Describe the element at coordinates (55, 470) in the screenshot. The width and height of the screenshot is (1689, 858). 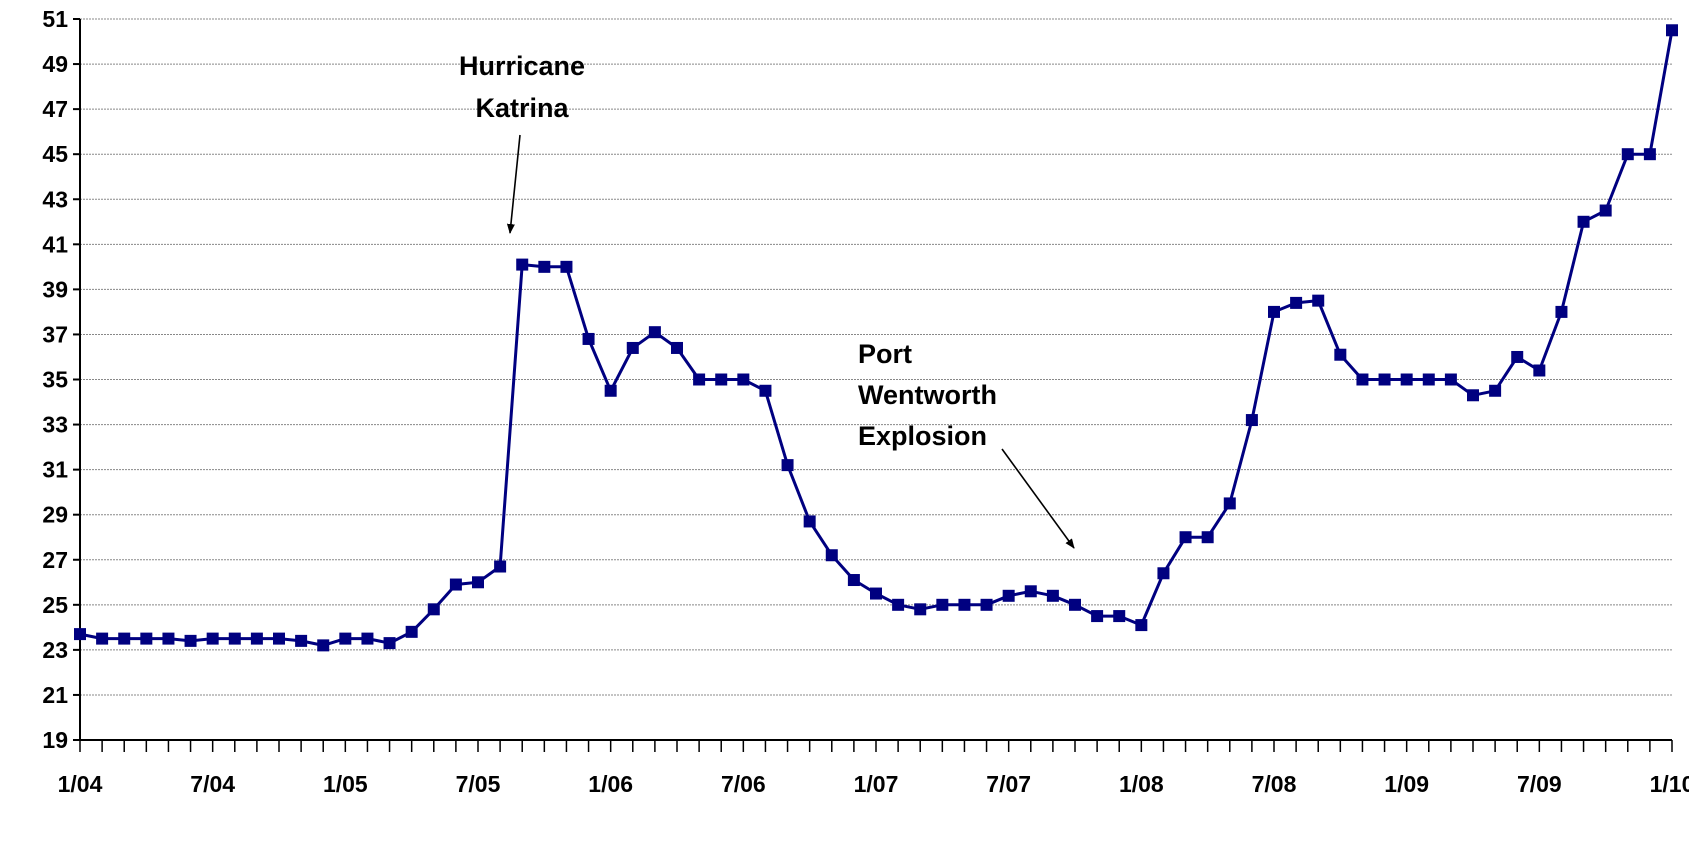
I see `y-tick-label: 31` at that location.